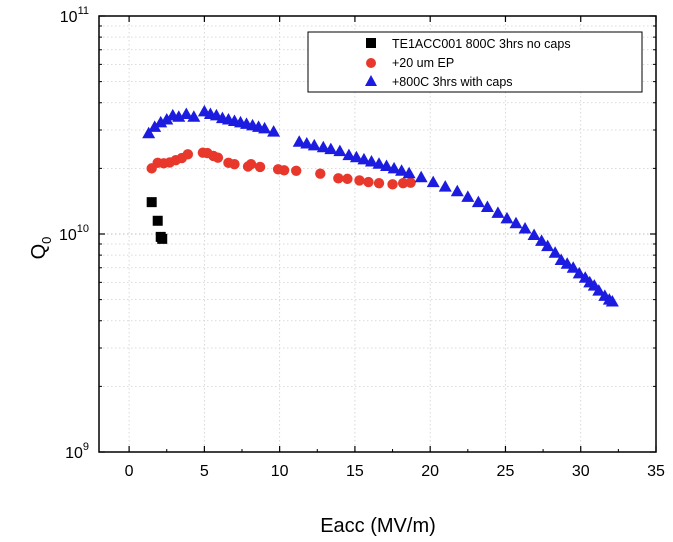  I want to click on legend-marker-square, so click(371, 43).